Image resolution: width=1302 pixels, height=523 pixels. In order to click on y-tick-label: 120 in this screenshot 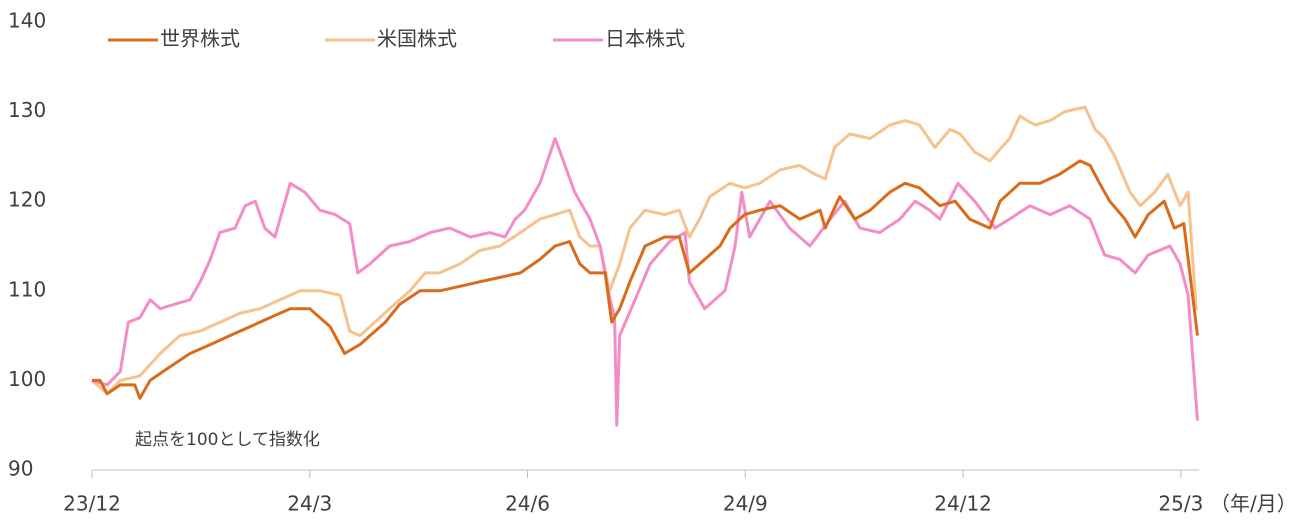, I will do `click(27, 200)`.